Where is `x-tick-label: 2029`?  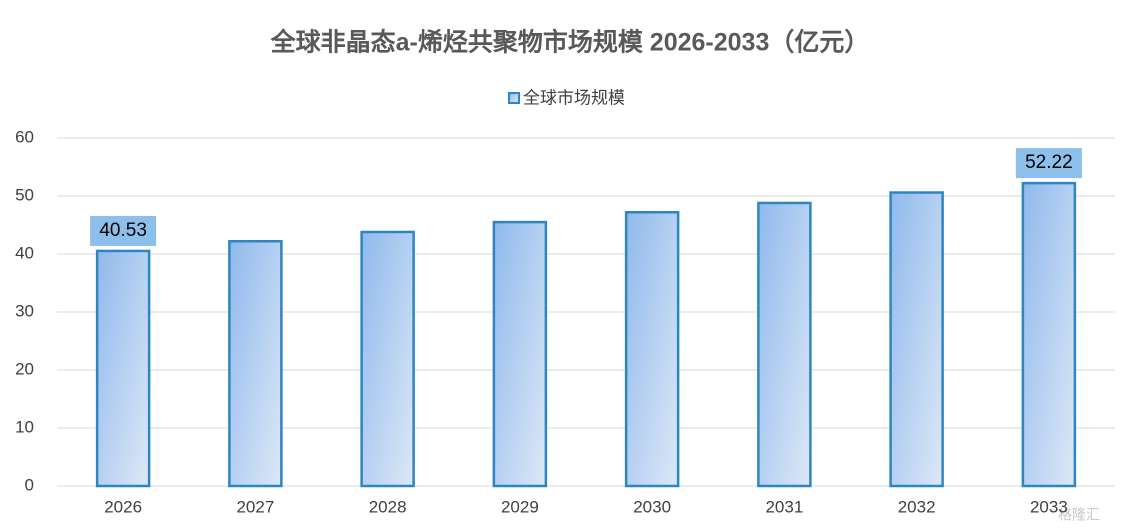 x-tick-label: 2029 is located at coordinates (520, 506).